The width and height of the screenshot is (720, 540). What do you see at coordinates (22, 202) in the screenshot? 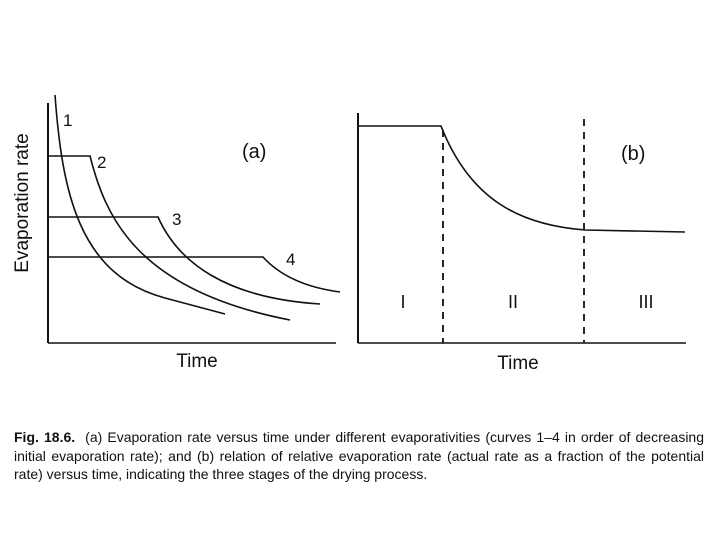
I see `panel-a-y-axis-label: Evaporation rate` at bounding box center [22, 202].